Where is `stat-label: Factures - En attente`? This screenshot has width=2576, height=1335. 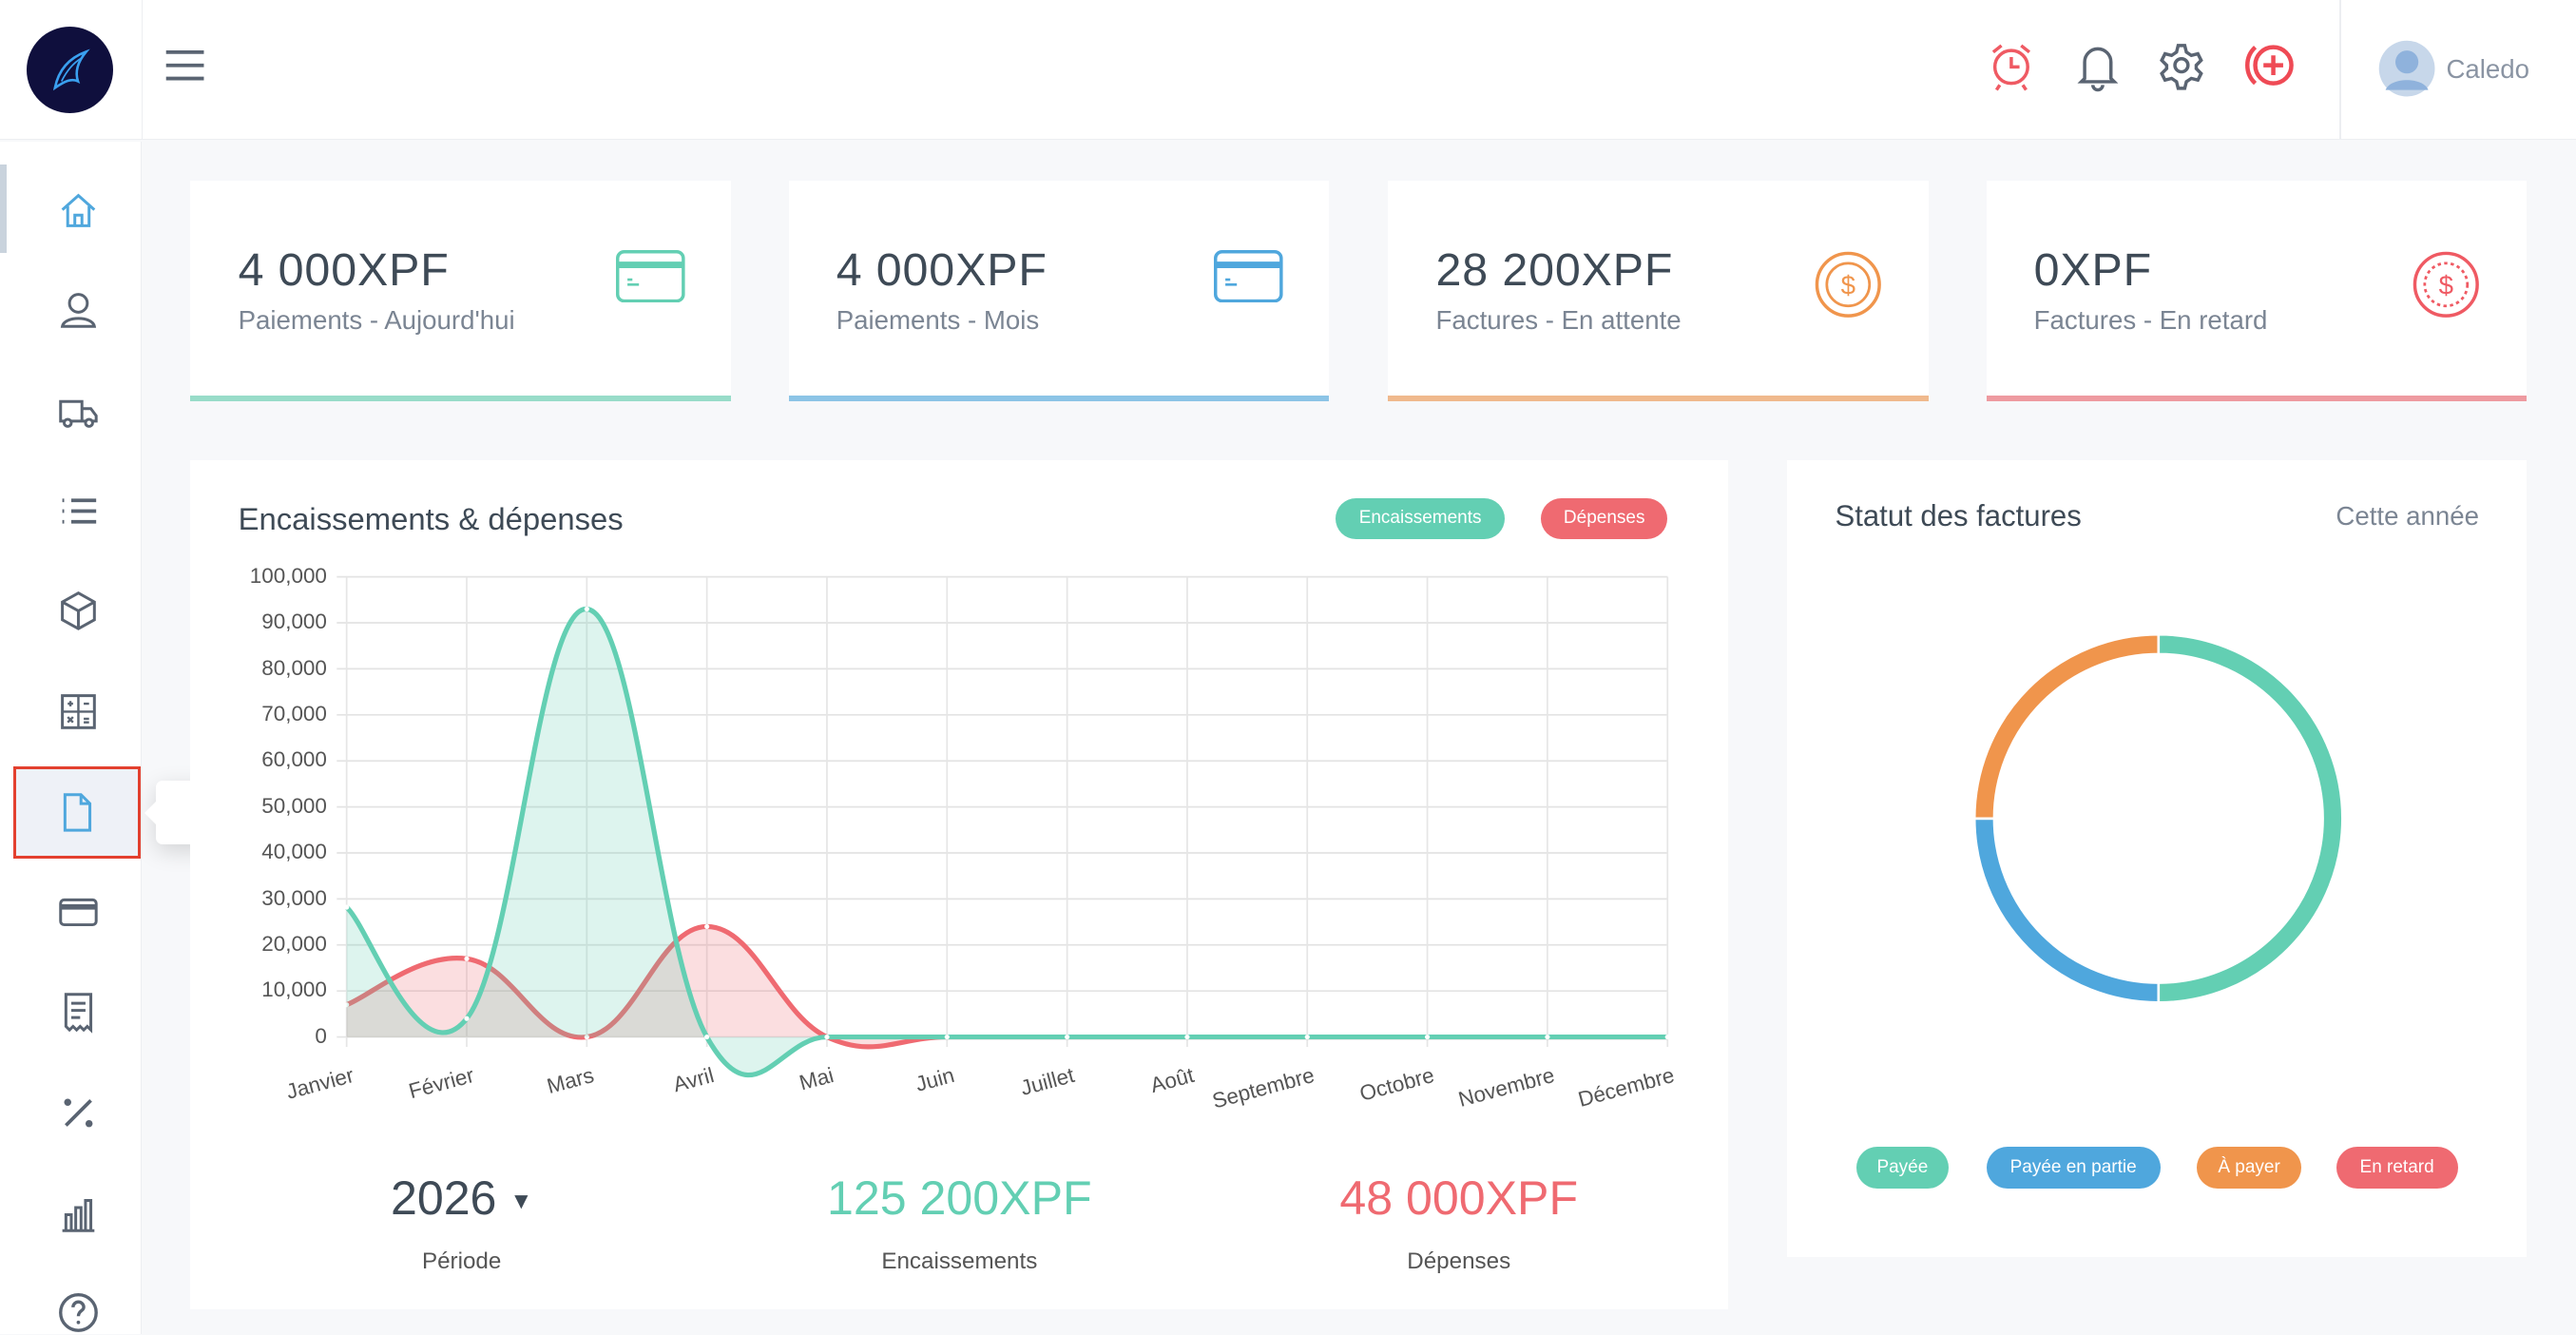 stat-label: Factures - En attente is located at coordinates (1559, 320).